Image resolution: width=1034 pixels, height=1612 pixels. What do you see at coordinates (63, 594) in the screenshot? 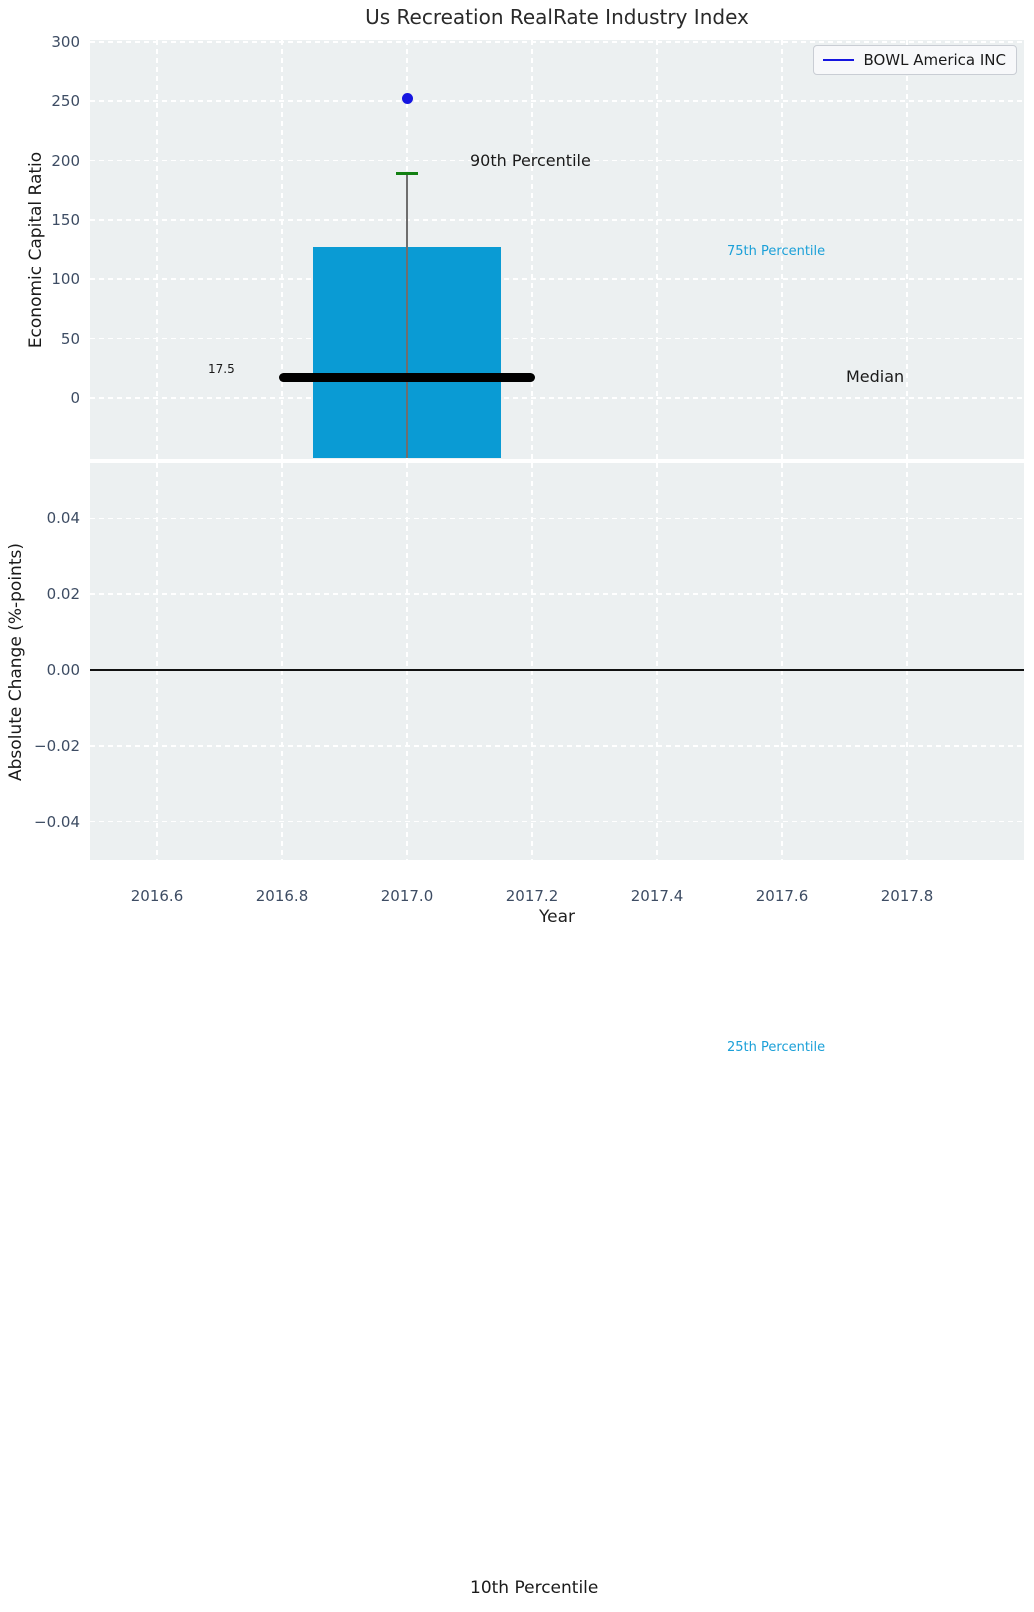
I see `y-tick-label: 0.02` at bounding box center [63, 594].